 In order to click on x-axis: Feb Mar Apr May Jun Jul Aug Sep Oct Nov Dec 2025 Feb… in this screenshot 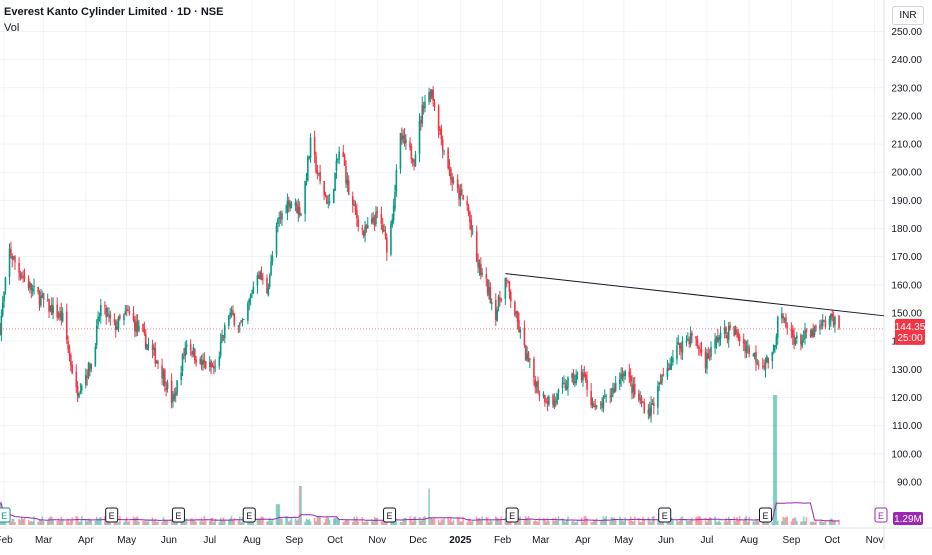, I will do `click(441, 540)`.